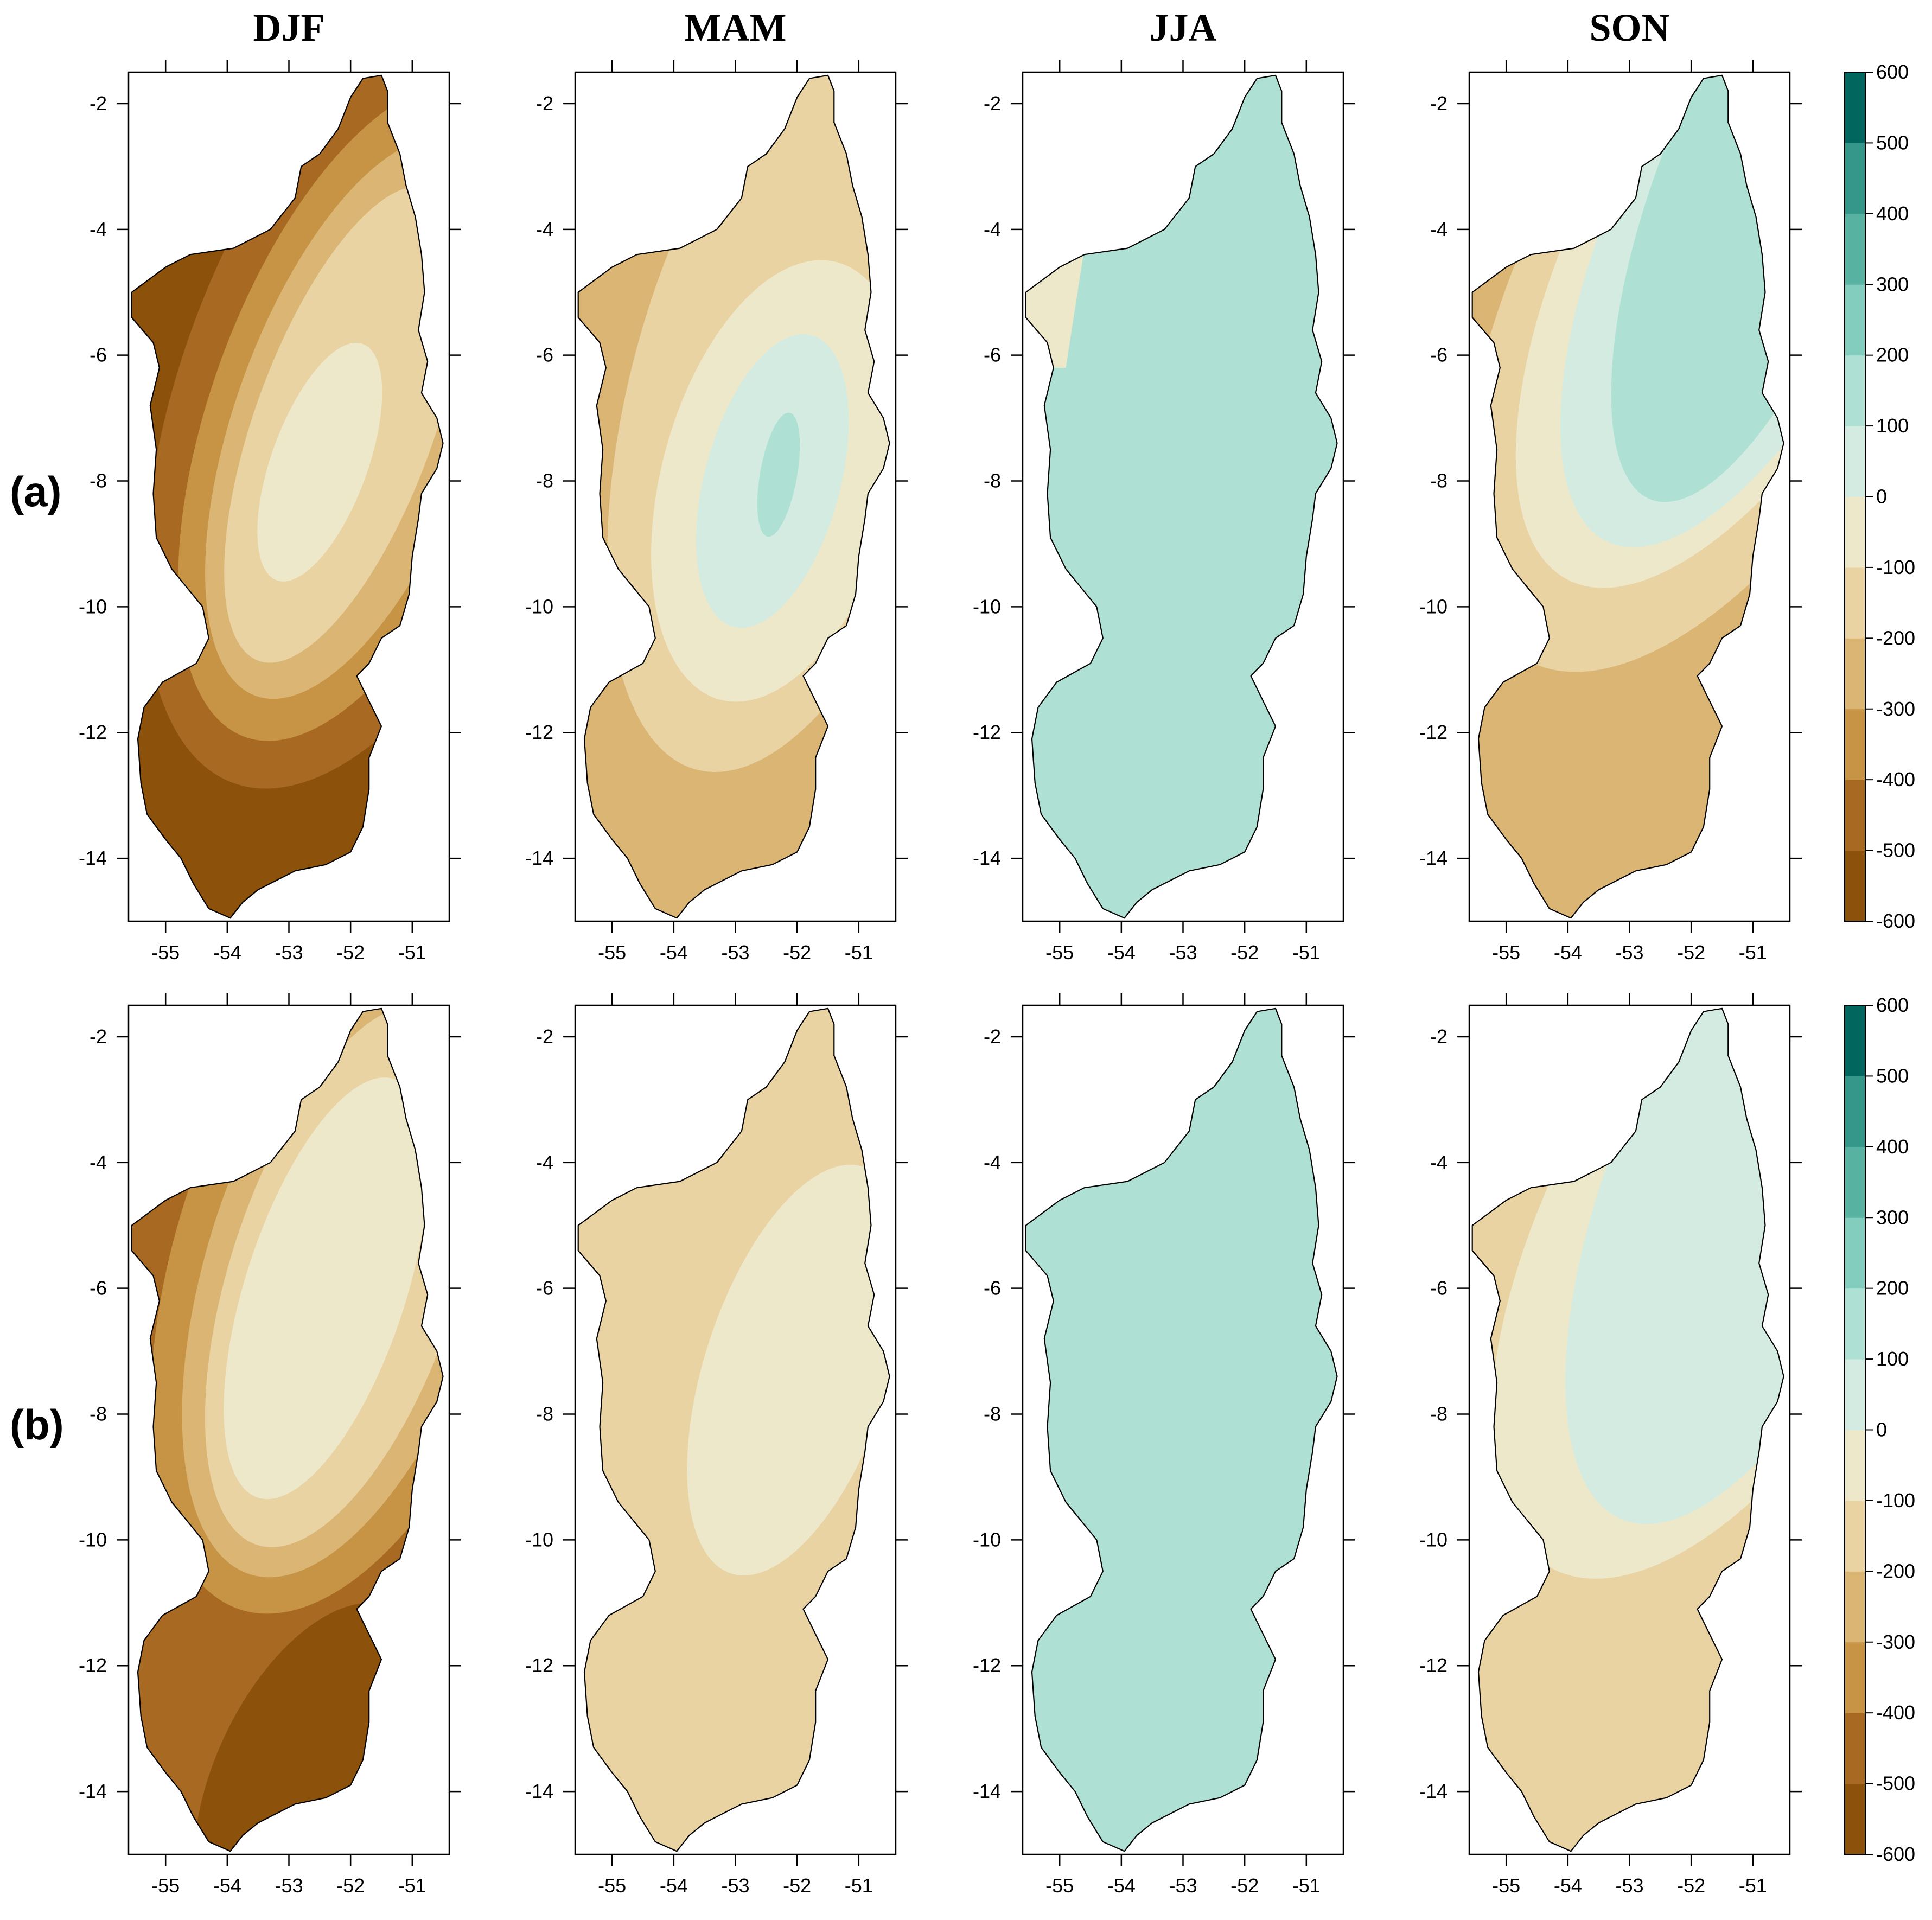 The height and width of the screenshot is (1920, 1932). I want to click on colorbar-tick-label: -400, so click(1895, 779).